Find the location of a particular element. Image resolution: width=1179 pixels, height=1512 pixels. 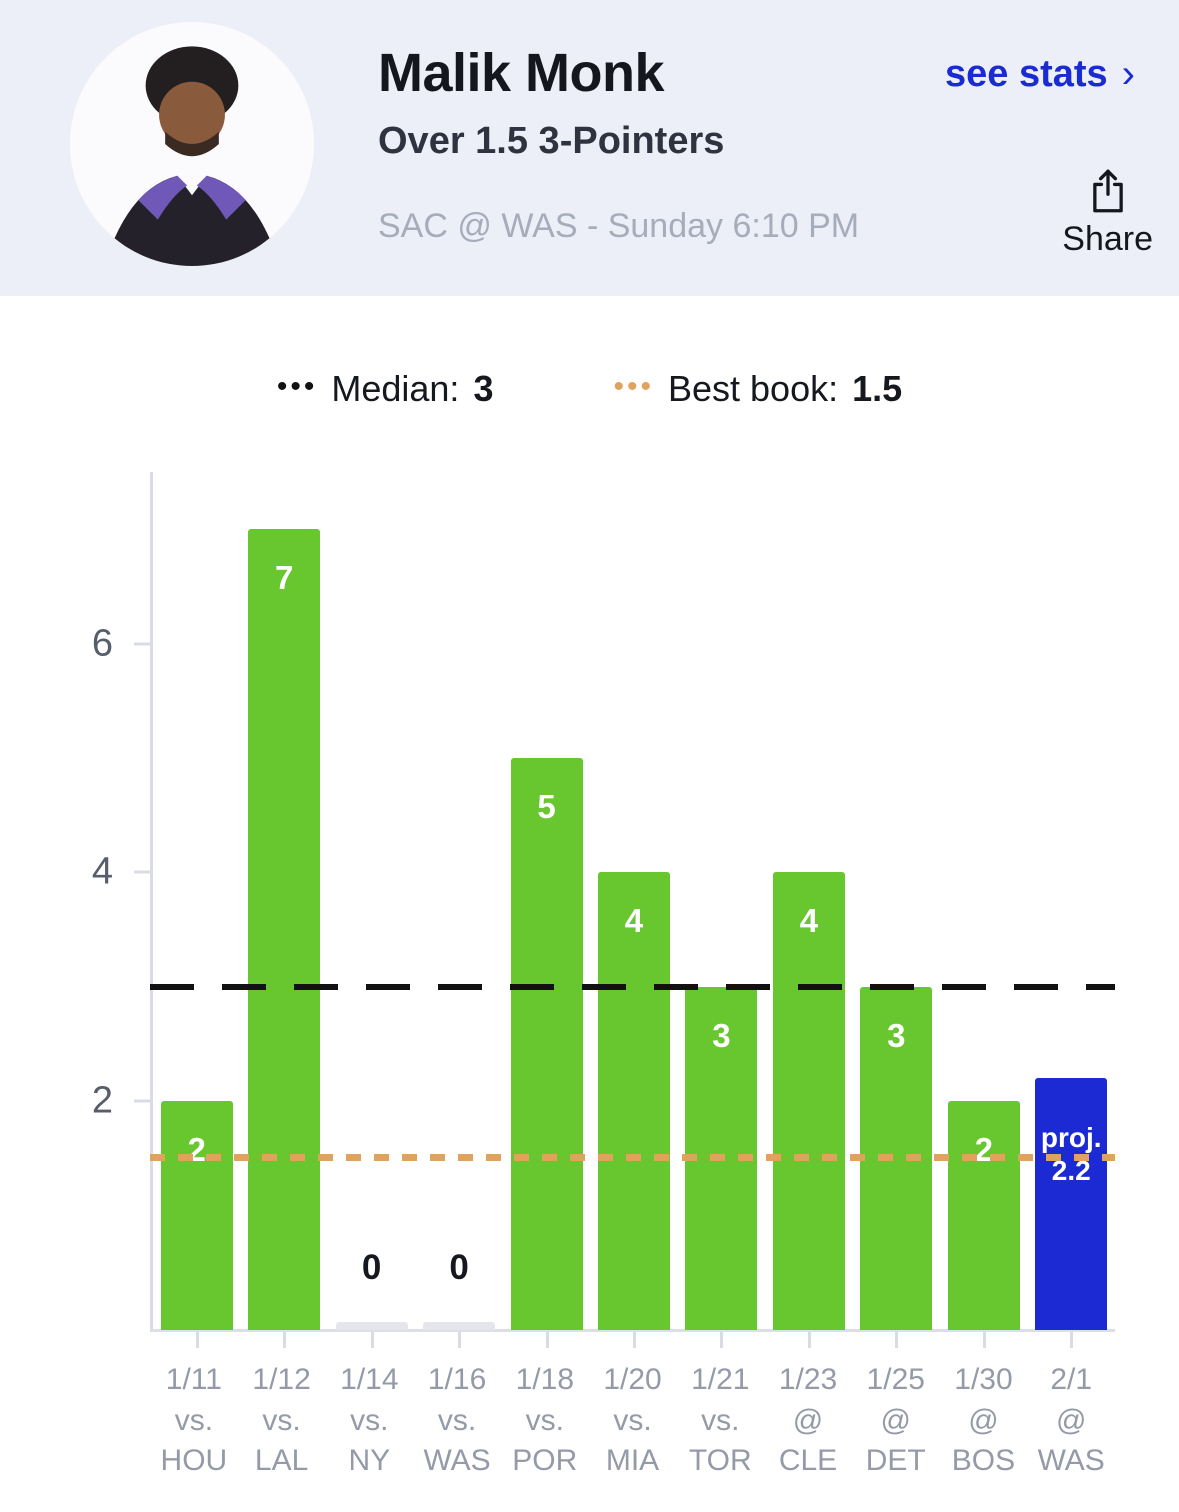

x-axis-line is located at coordinates (632, 1330).